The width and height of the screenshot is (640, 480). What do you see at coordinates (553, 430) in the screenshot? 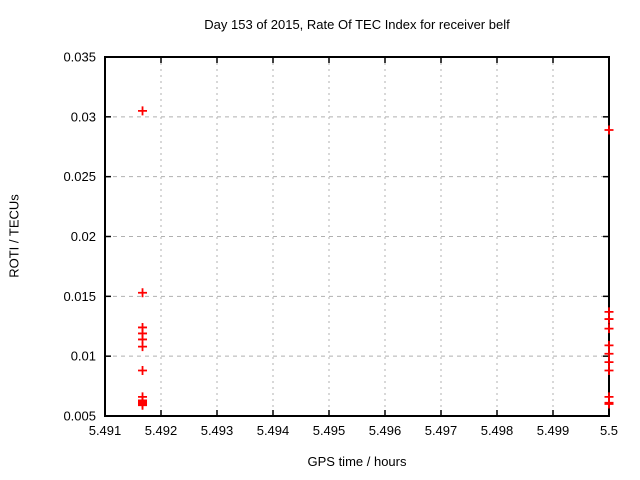
I see `x-tick-label: 5.499` at bounding box center [553, 430].